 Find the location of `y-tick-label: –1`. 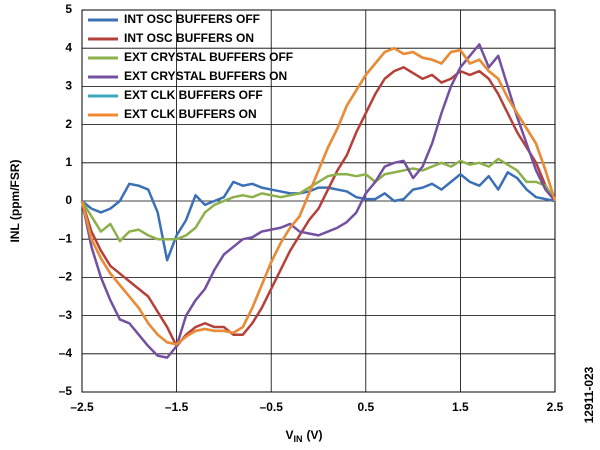

y-tick-label: –1 is located at coordinates (66, 238).